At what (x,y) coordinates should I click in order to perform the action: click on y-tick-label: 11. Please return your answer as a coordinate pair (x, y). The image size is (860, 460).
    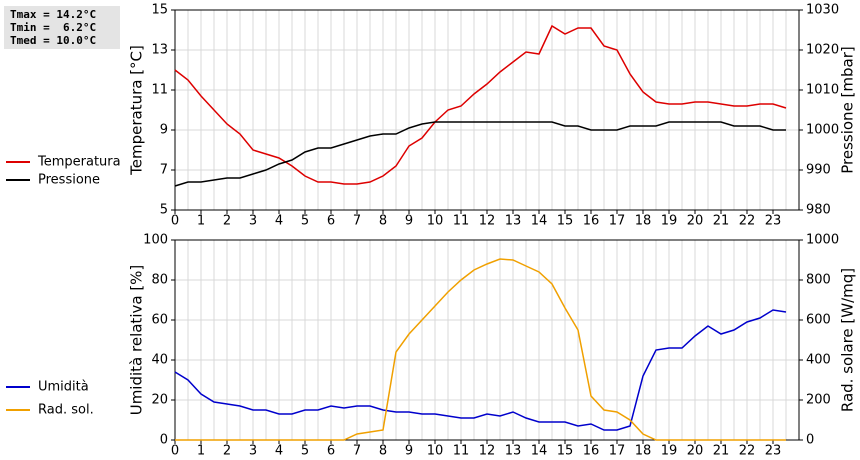
    Looking at the image, I should click on (159, 90).